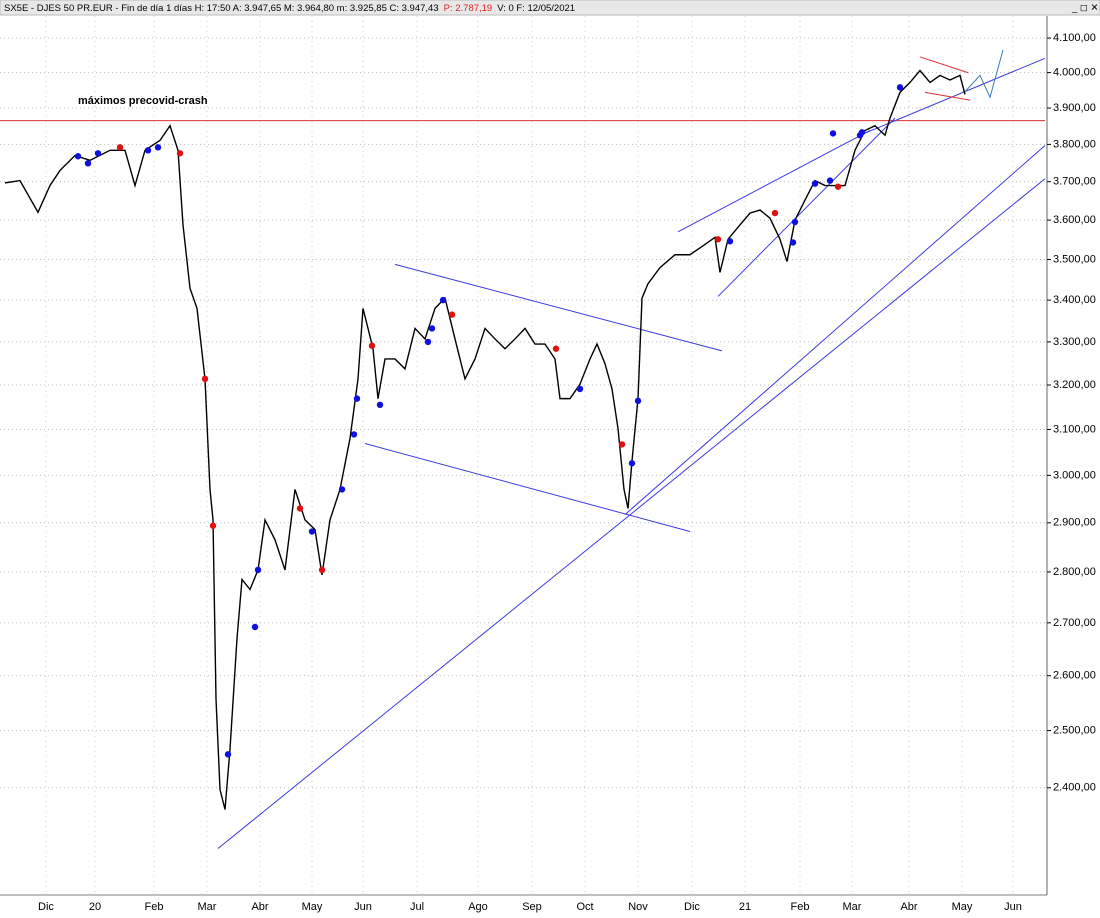 The image size is (1100, 918). What do you see at coordinates (1074, 182) in the screenshot?
I see `y-tick-label: 3.700,00` at bounding box center [1074, 182].